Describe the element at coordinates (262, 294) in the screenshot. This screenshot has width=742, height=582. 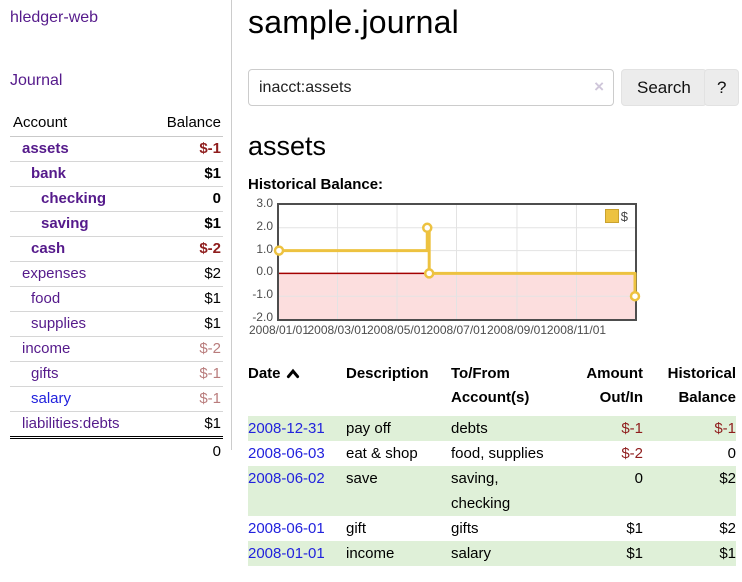
I see `y-axis-tick-label: -1.0` at that location.